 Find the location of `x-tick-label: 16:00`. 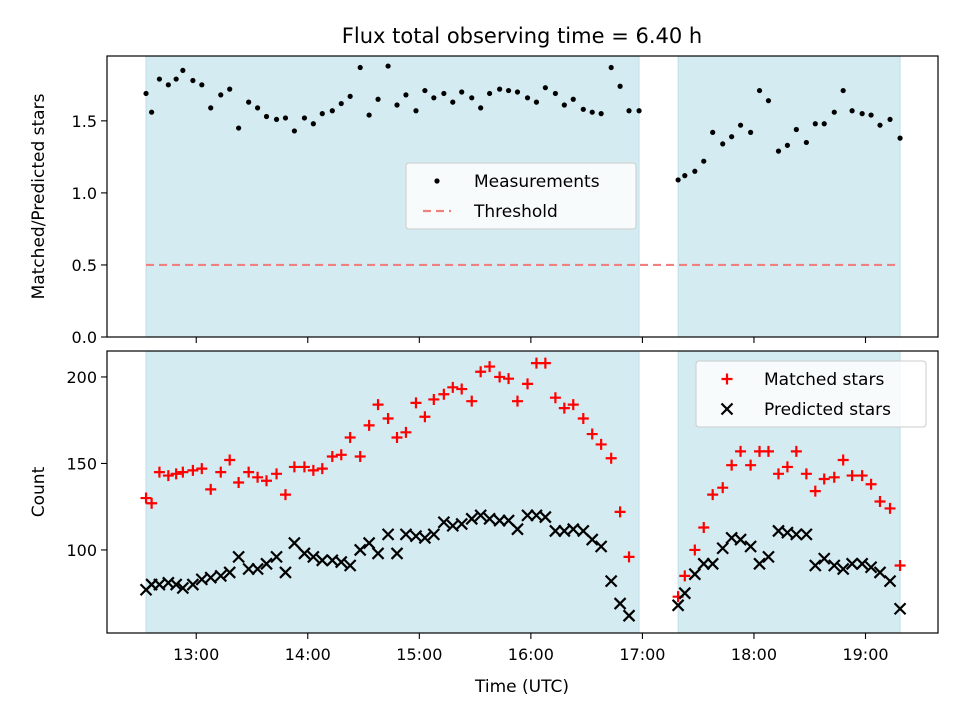

x-tick-label: 16:00 is located at coordinates (531, 654).